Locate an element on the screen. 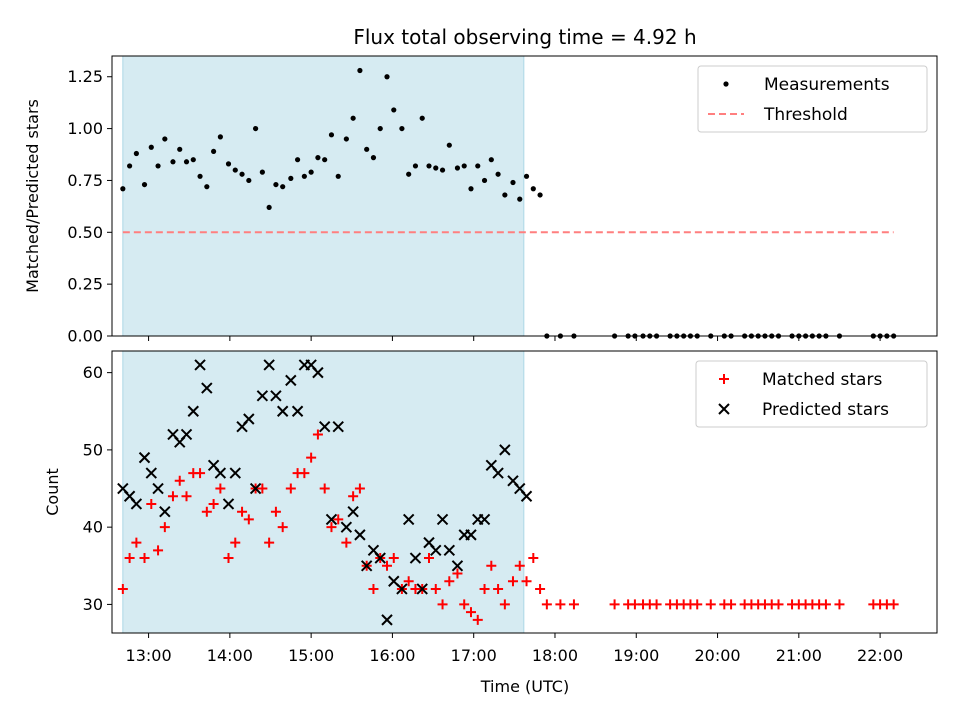 The image size is (960, 720). y-tick-label: 1.00 is located at coordinates (85, 128).